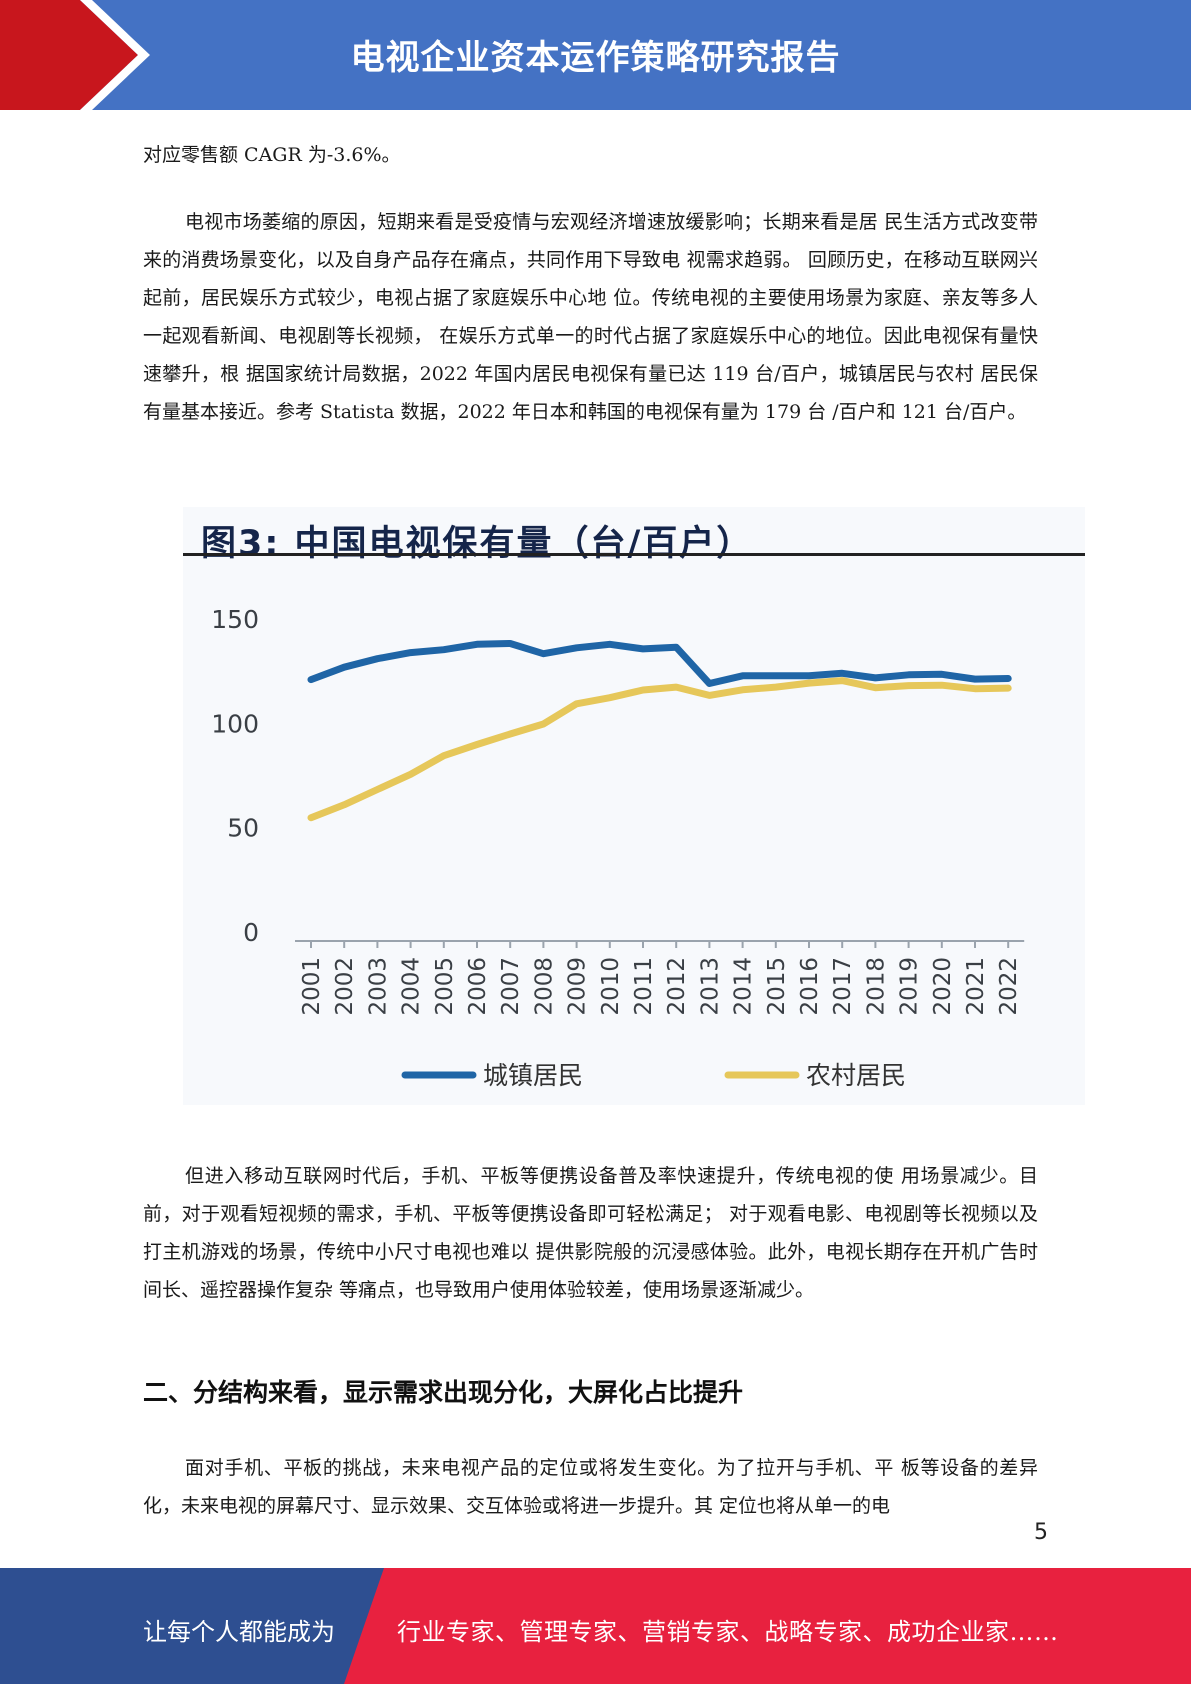 The height and width of the screenshot is (1684, 1191). Describe the element at coordinates (243, 828) in the screenshot. I see `y-tick-label: 50` at that location.